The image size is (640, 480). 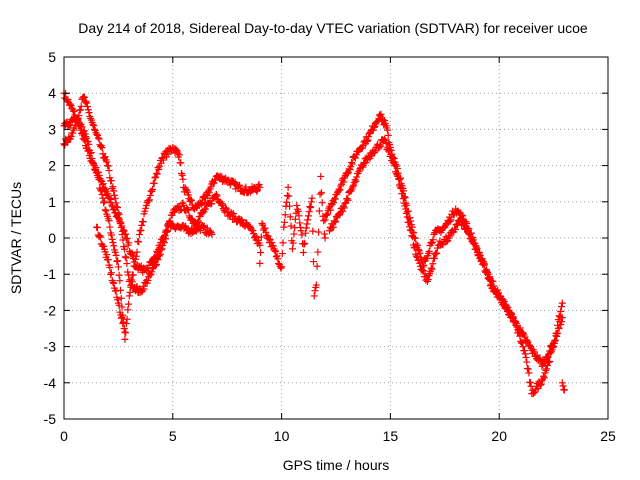 I want to click on x-tick-label: 15, so click(x=391, y=436).